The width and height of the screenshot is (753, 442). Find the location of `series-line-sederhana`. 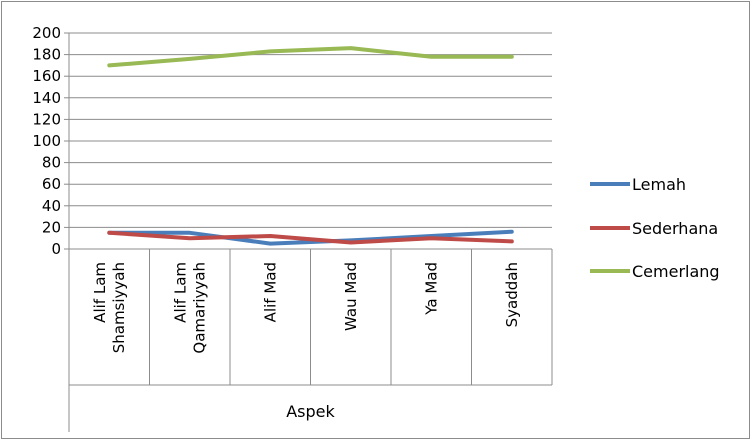

series-line-sederhana is located at coordinates (310, 237).